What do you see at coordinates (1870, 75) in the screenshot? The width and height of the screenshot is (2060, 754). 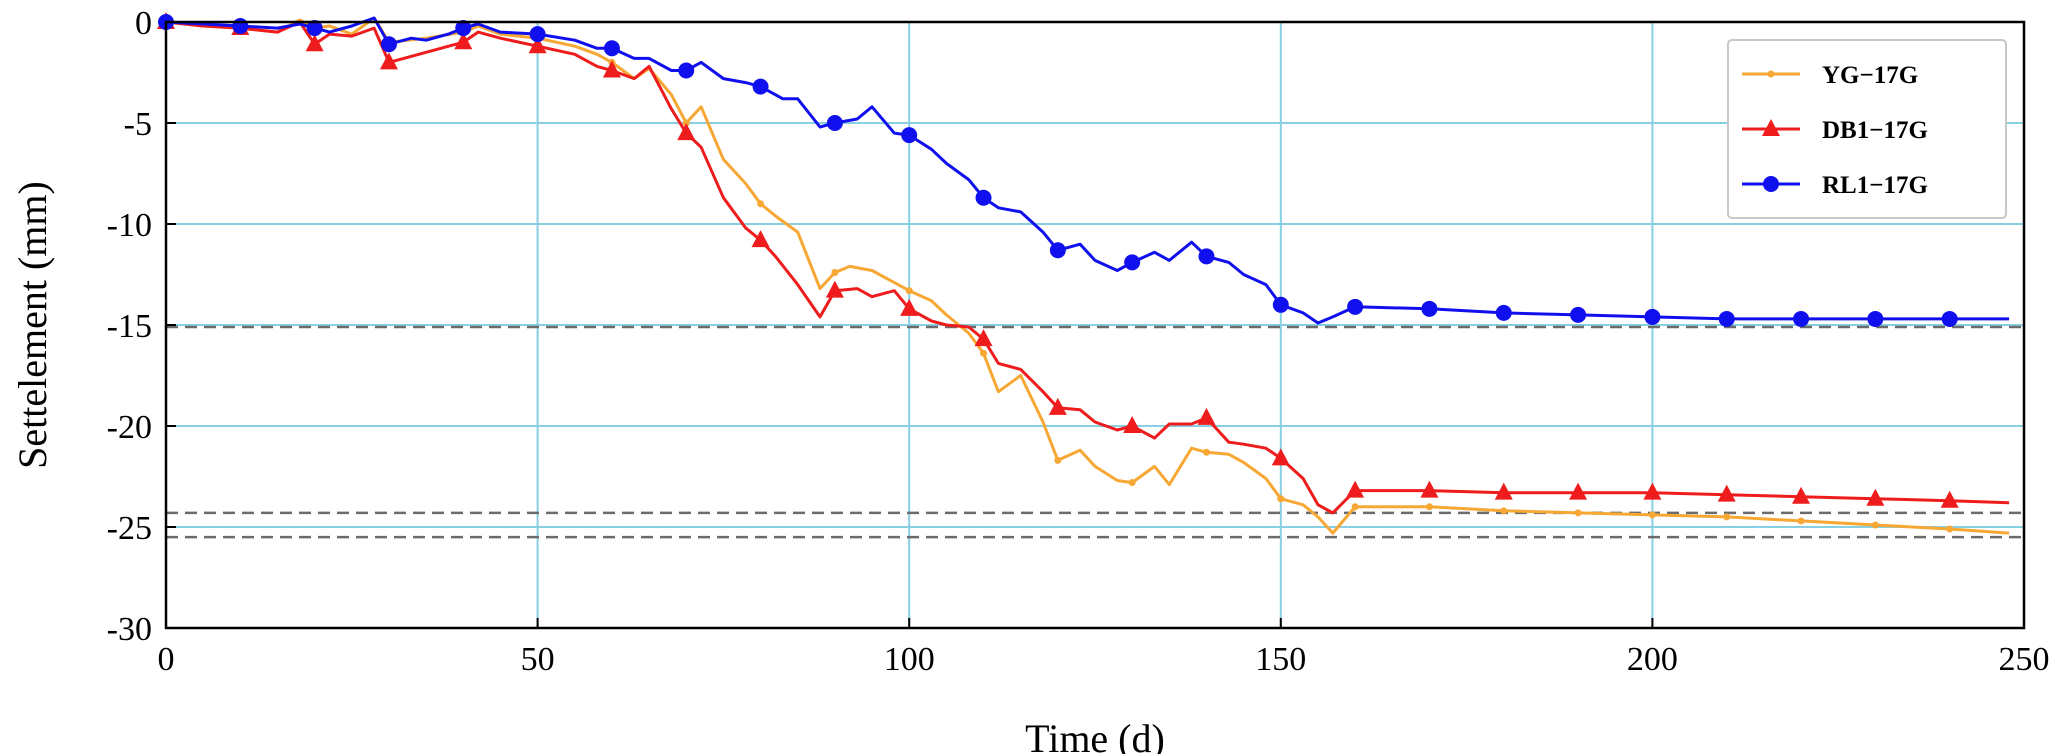 I see `legend-label: YG−17G` at bounding box center [1870, 75].